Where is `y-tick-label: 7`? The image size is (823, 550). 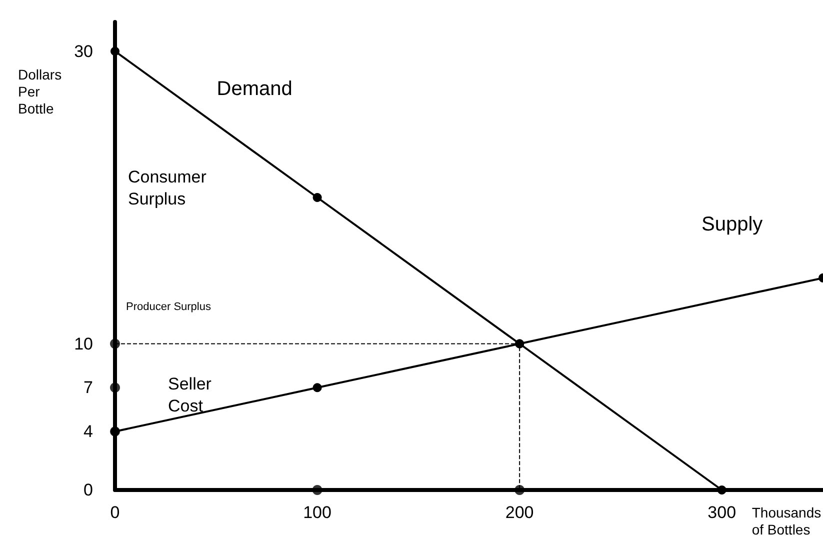
y-tick-label: 7 is located at coordinates (88, 388).